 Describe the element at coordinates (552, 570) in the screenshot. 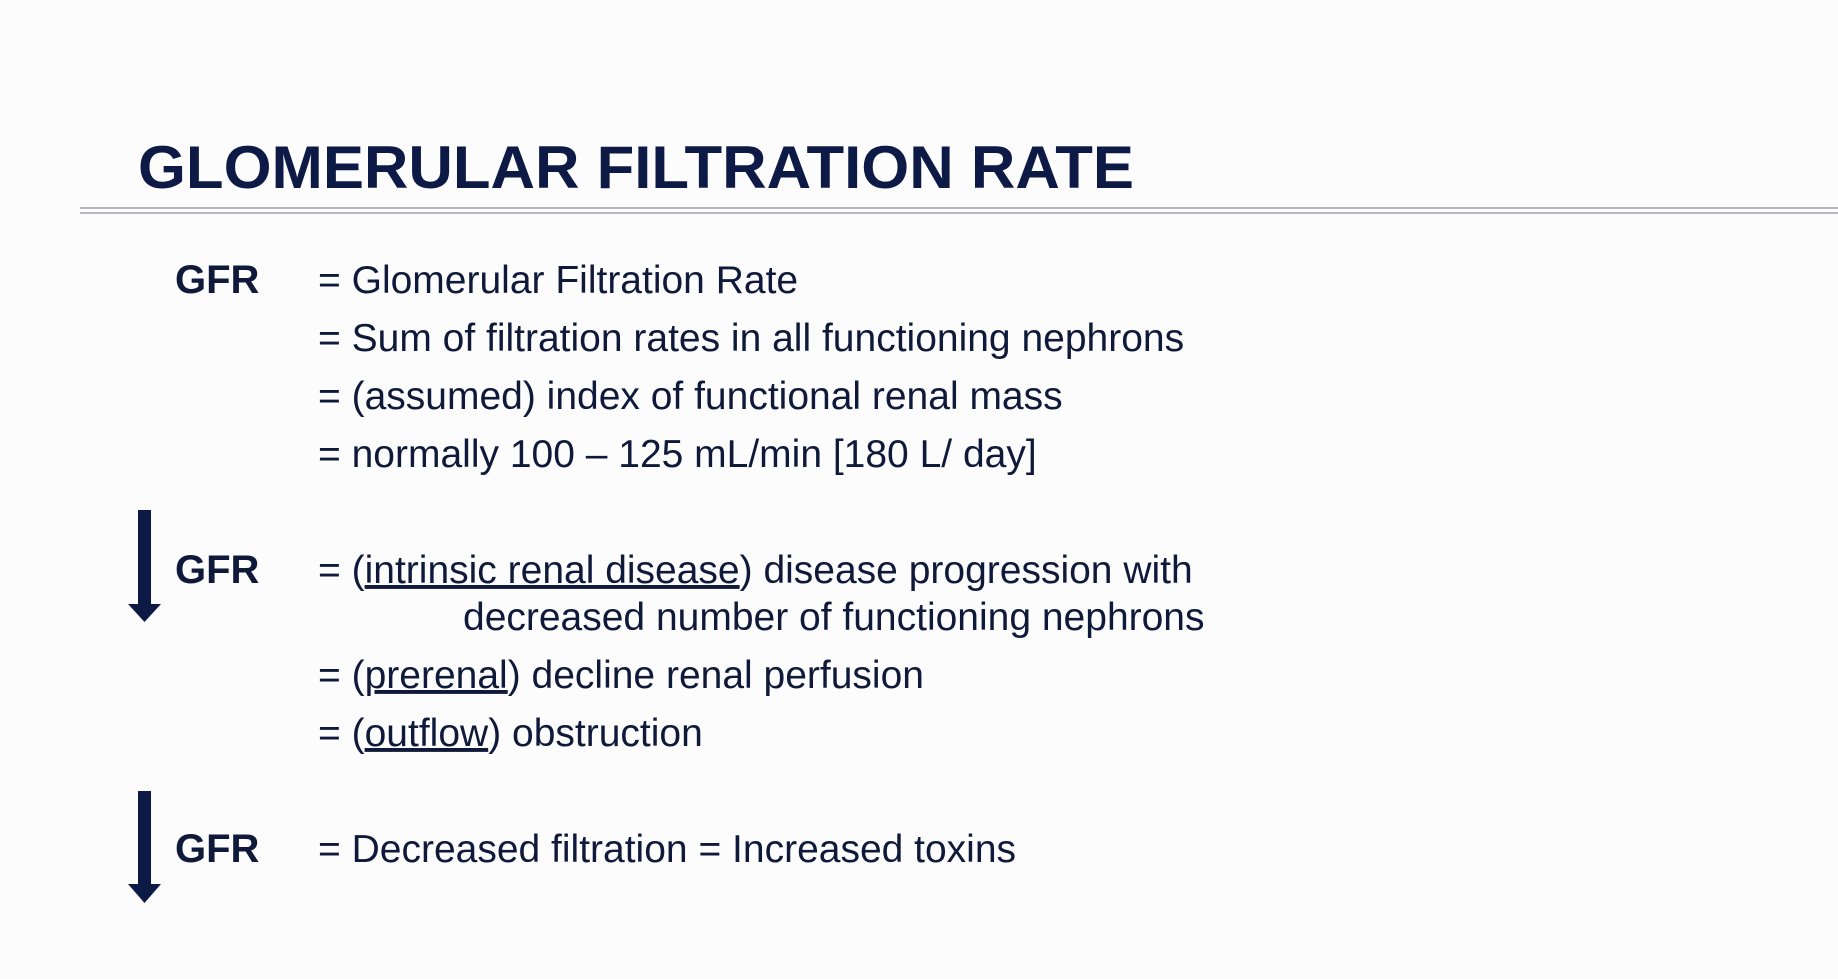

I see `underlined-text: intrinsic renal disease` at that location.